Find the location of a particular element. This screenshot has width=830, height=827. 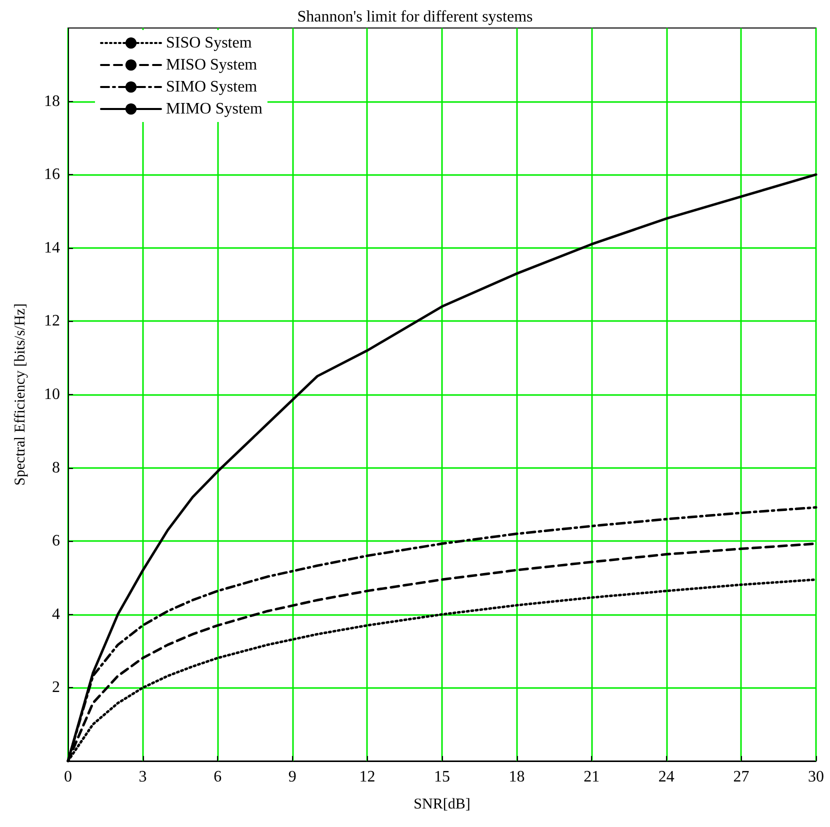

y-tick-label: 4 is located at coordinates (56, 614).